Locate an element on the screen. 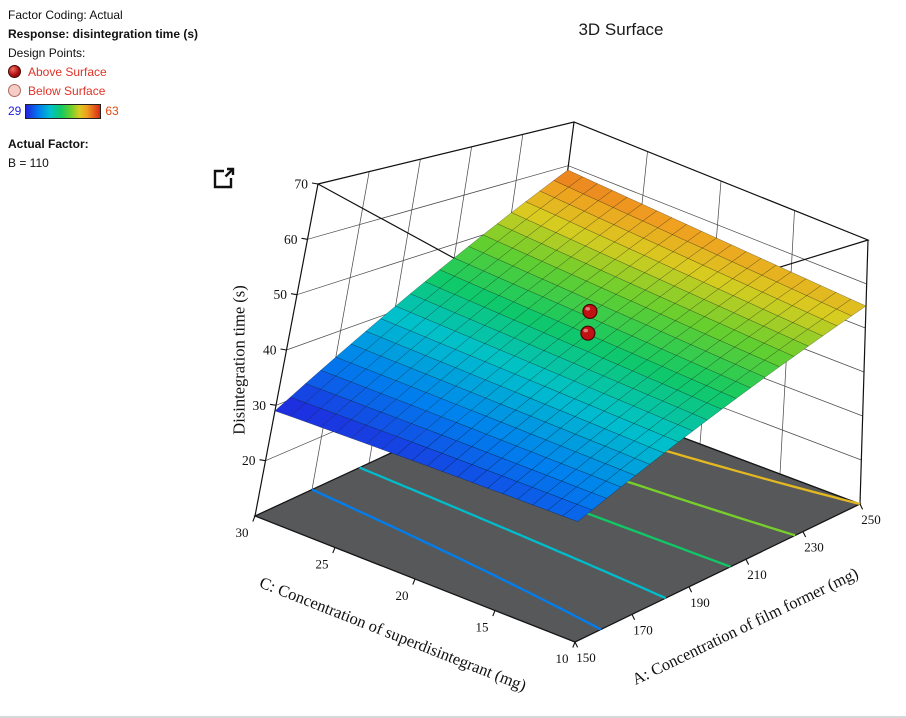  above-surface-label: Above Surface is located at coordinates (67, 72).